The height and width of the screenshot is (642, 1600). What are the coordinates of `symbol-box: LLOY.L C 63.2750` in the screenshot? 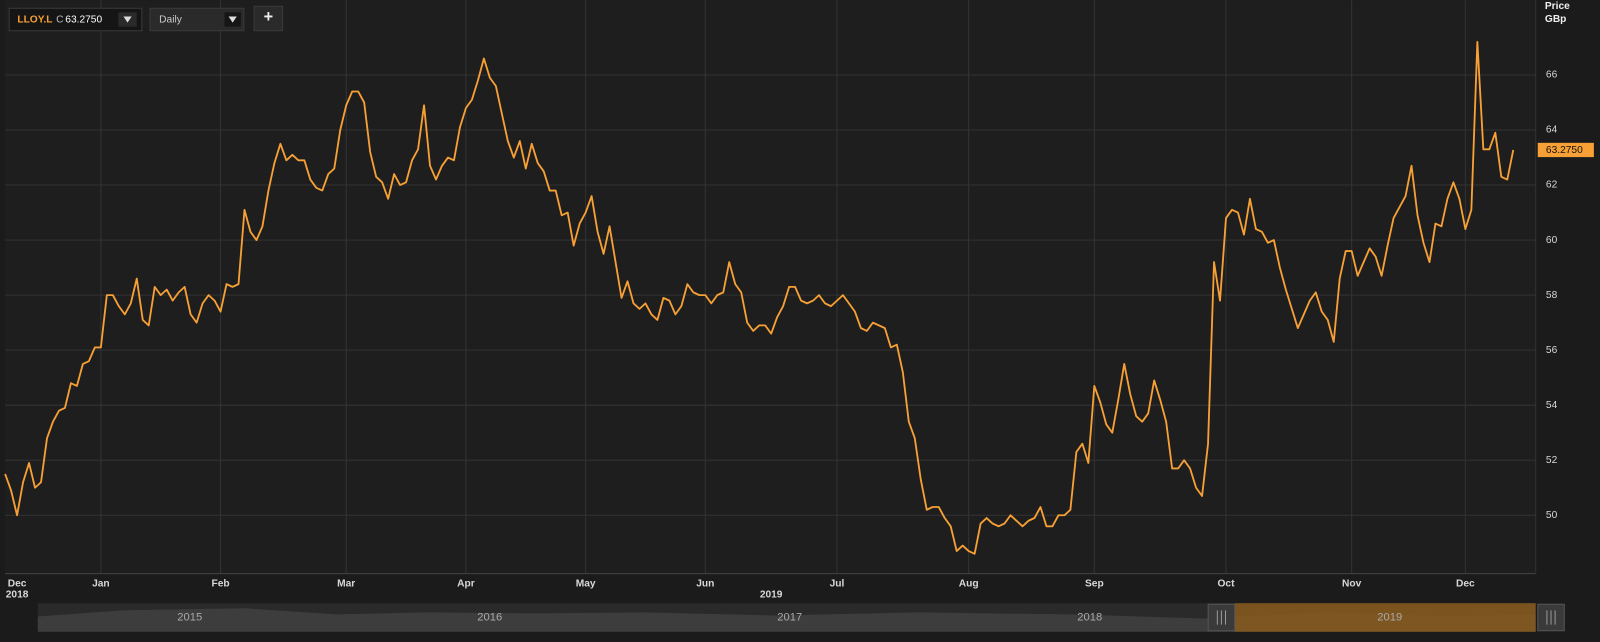 It's located at (75, 19).